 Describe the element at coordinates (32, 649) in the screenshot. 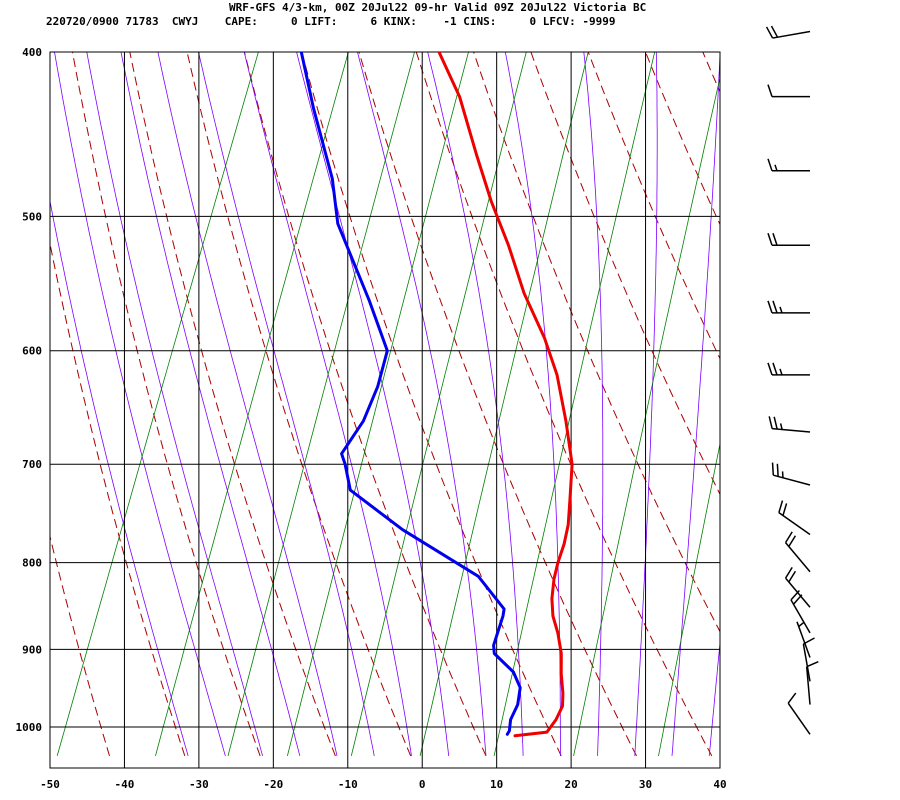

I see `y-tick-label: 900` at that location.